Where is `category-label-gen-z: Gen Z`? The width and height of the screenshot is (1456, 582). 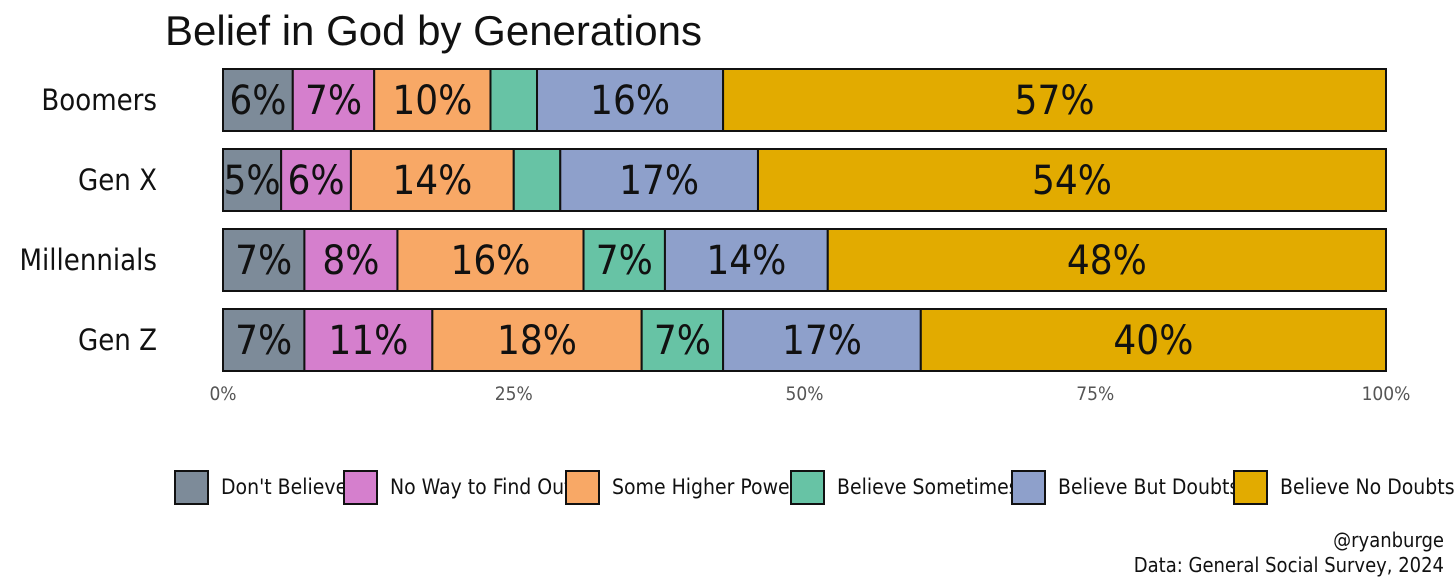
category-label-gen-z: Gen Z is located at coordinates (117, 340).